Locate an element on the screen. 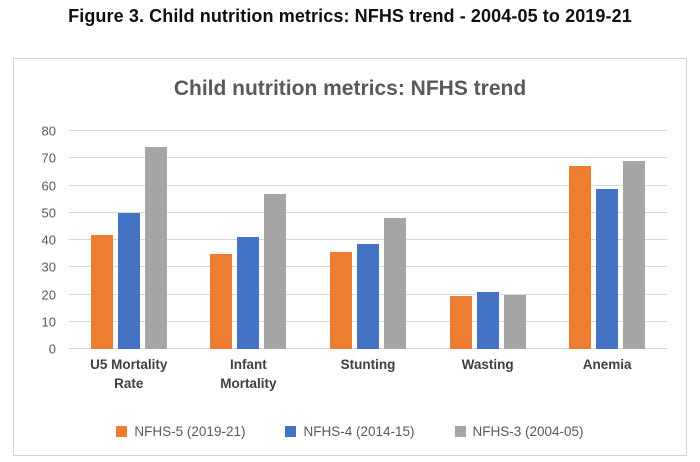 This screenshot has width=700, height=462. legend-item: NFHS-4 (2014-15) is located at coordinates (350, 431).